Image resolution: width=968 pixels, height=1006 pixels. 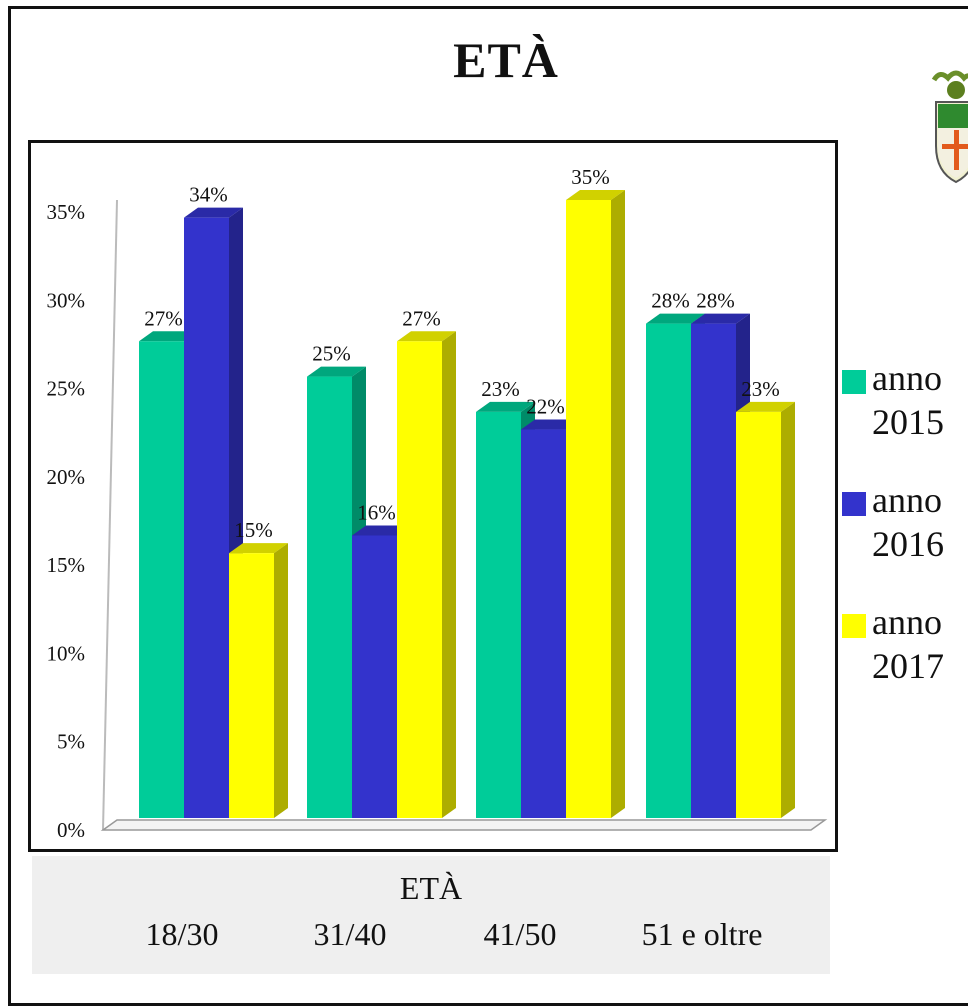 What do you see at coordinates (545, 407) in the screenshot?
I see `data-label: 22%` at bounding box center [545, 407].